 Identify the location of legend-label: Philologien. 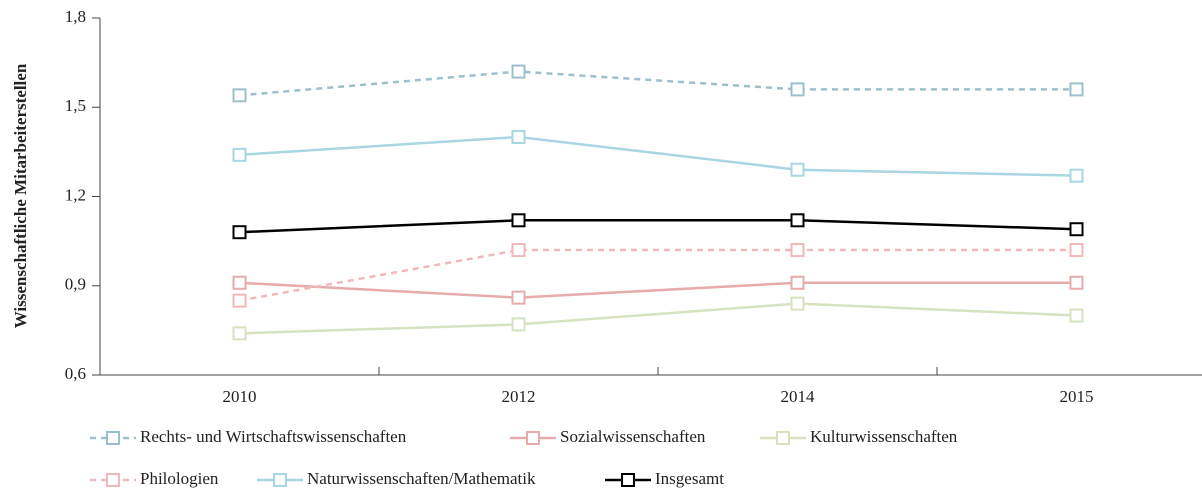
(179, 478).